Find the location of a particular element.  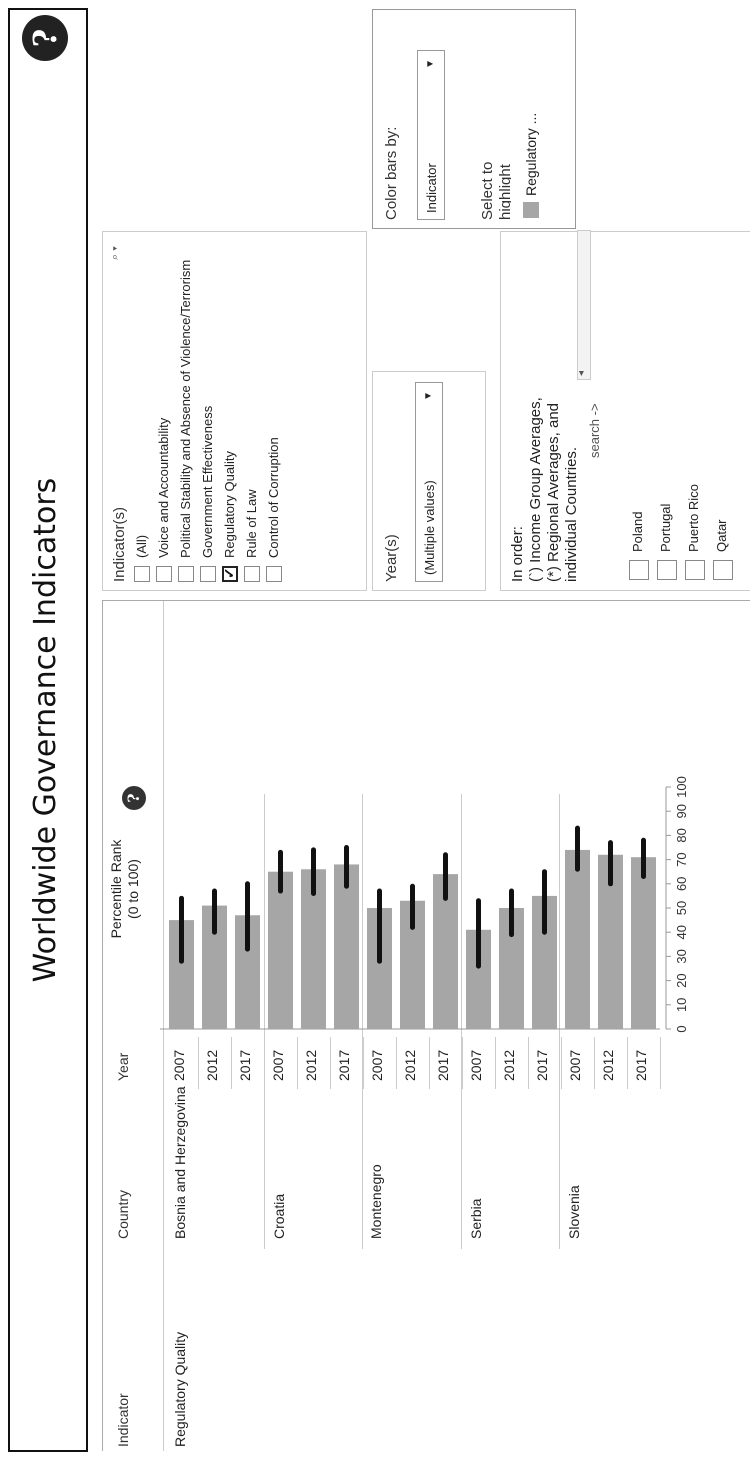

indicator-option: Regulatory Quality is located at coordinates (231, 412).